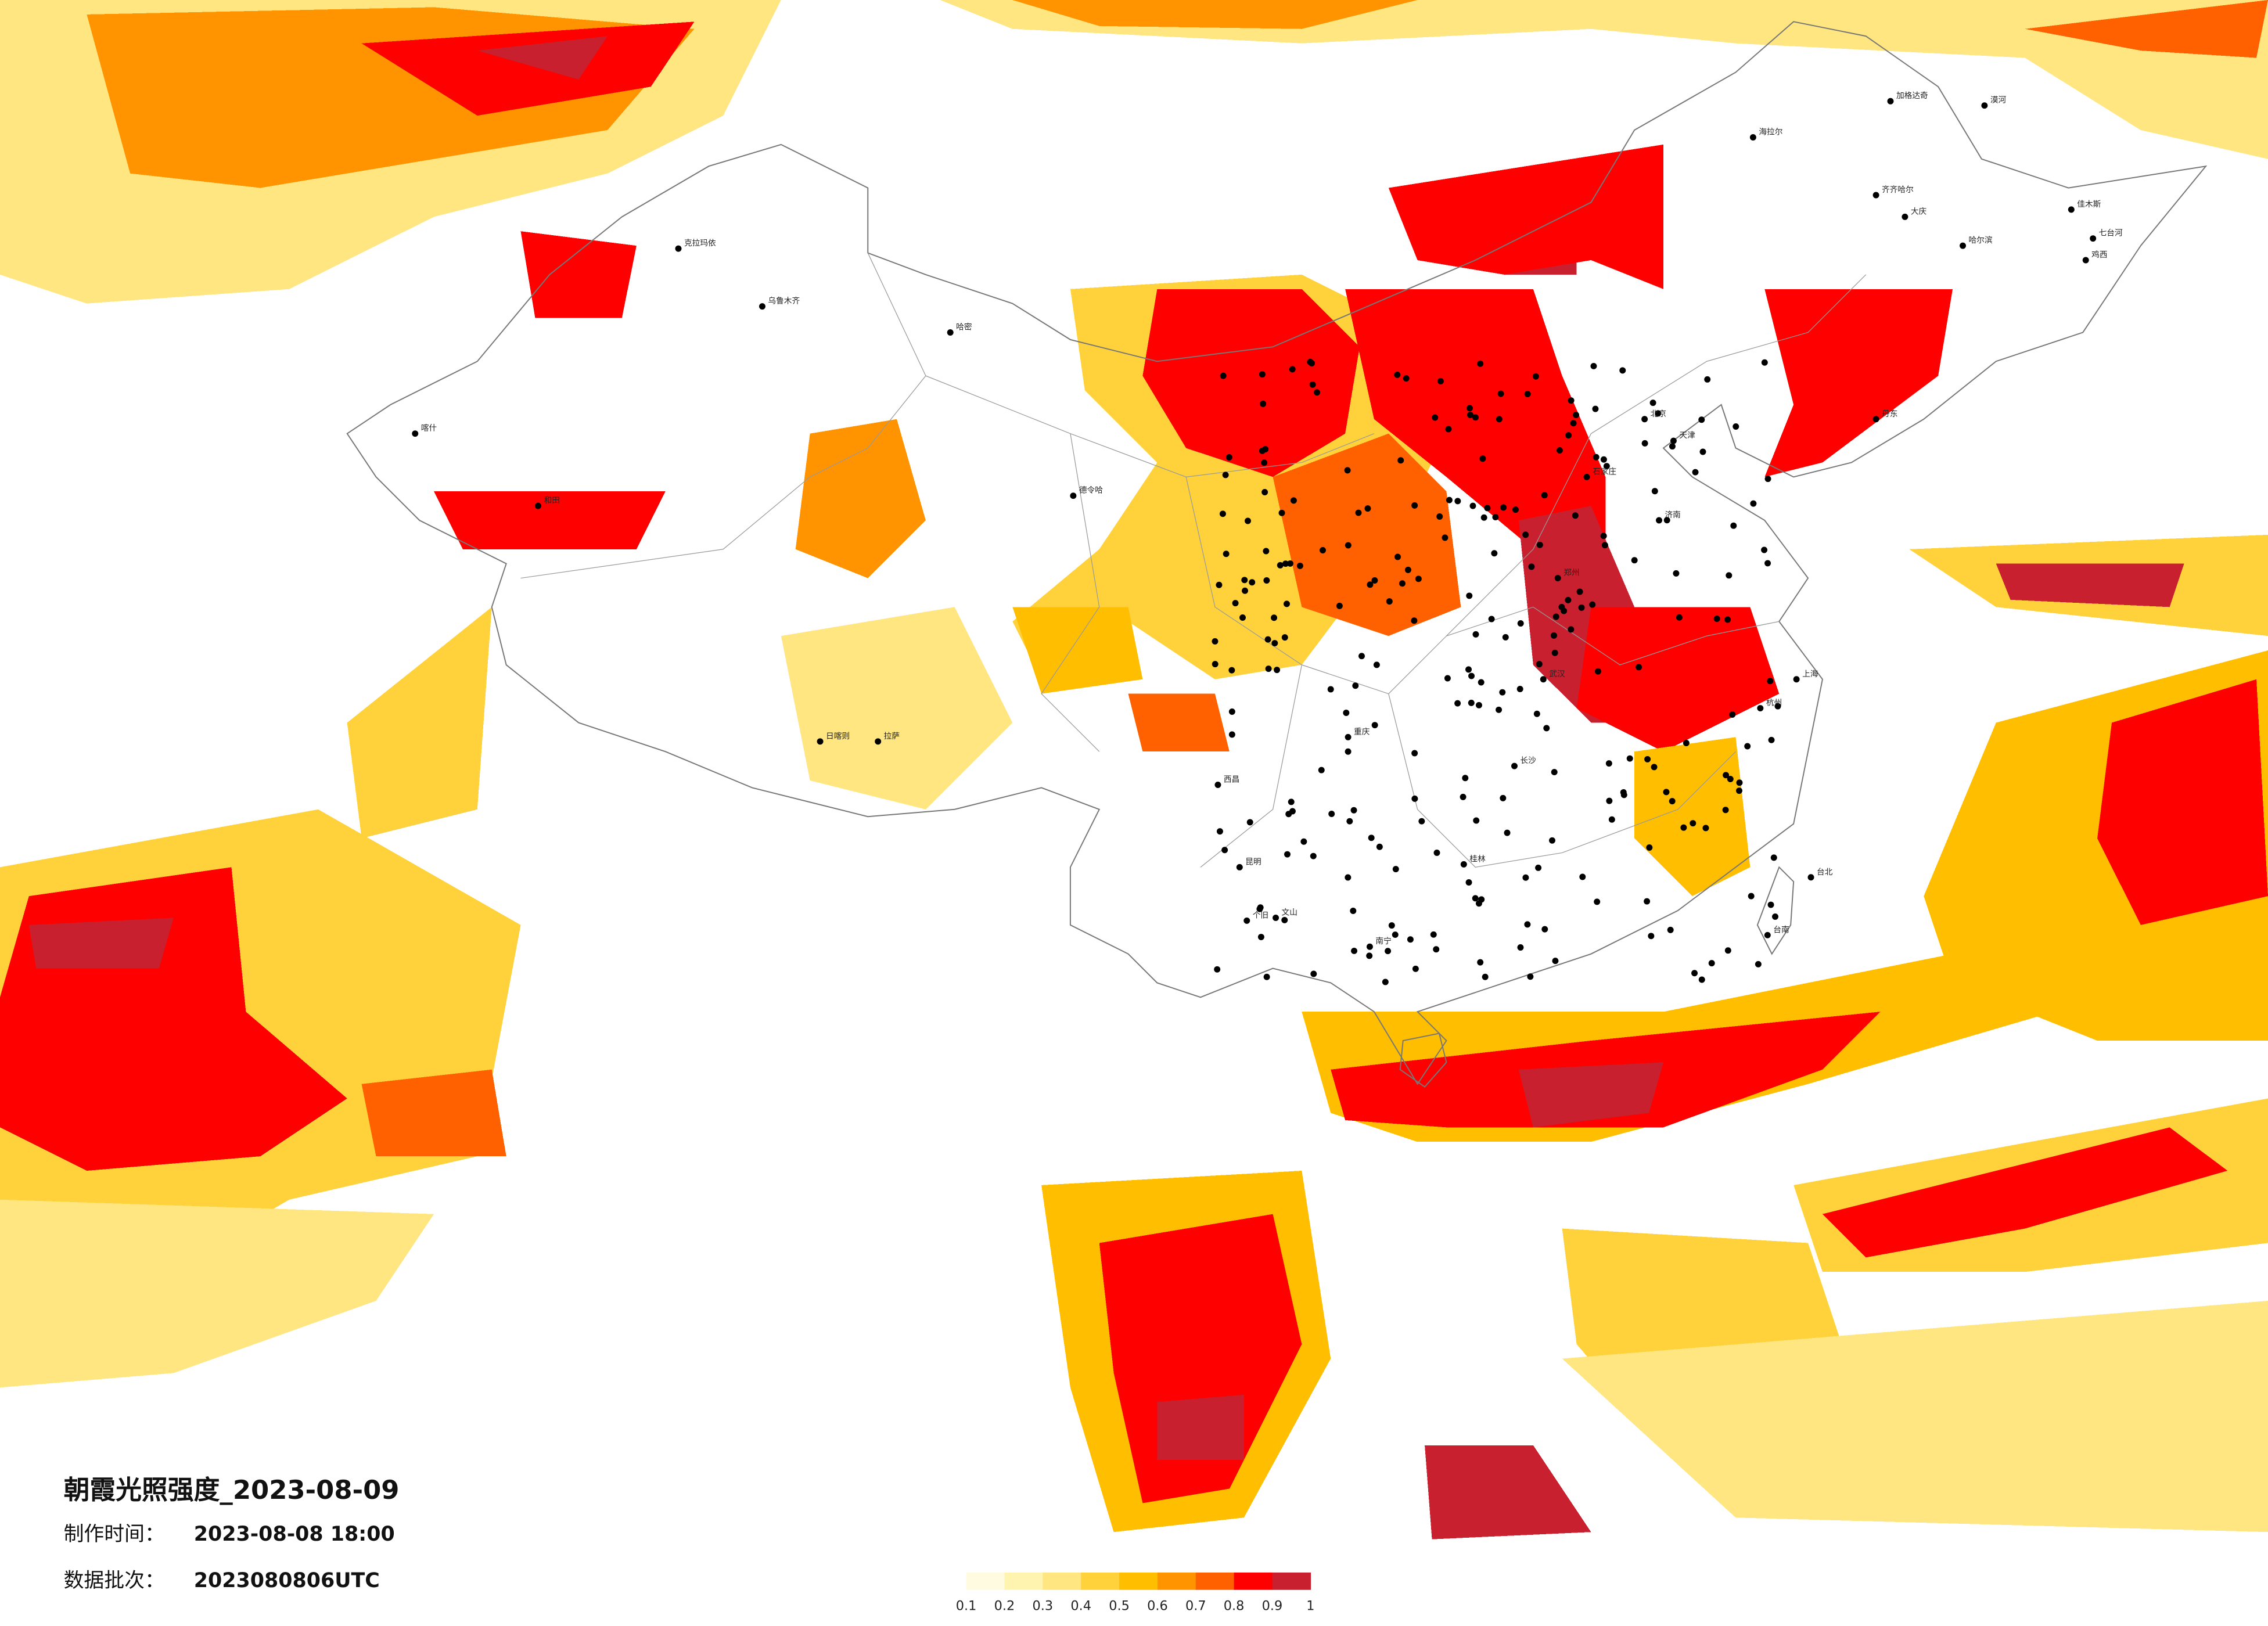 The width and height of the screenshot is (2268, 1626). What do you see at coordinates (1135, 1593) in the screenshot?
I see `legend: 0.1 0.2 0.3 0.4 0.5 0.6 0.7 0.8 0.9 1` at bounding box center [1135, 1593].